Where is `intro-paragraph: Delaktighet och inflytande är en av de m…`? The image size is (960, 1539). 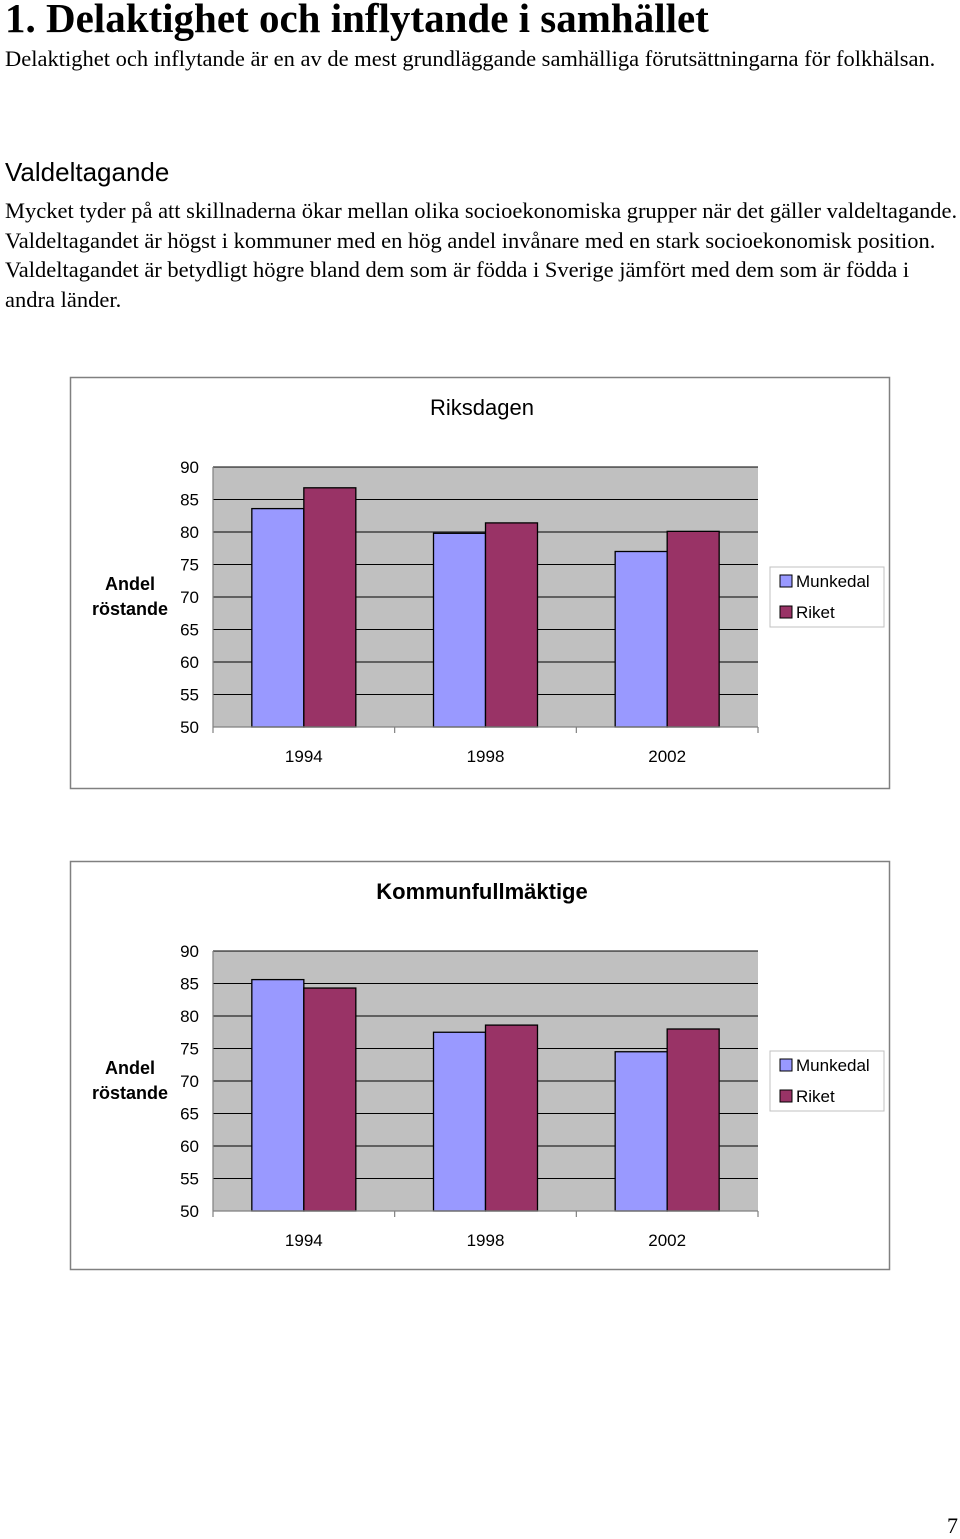
intro-paragraph: Delaktighet och inflytande är en av de m… is located at coordinates (470, 58).